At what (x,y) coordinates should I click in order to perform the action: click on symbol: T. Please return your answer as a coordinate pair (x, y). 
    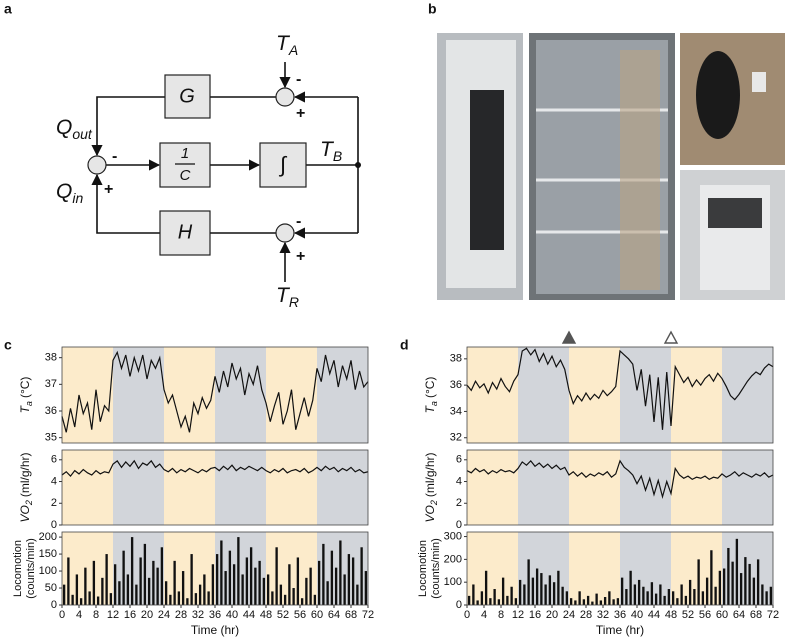
    Looking at the image, I should click on (327, 149).